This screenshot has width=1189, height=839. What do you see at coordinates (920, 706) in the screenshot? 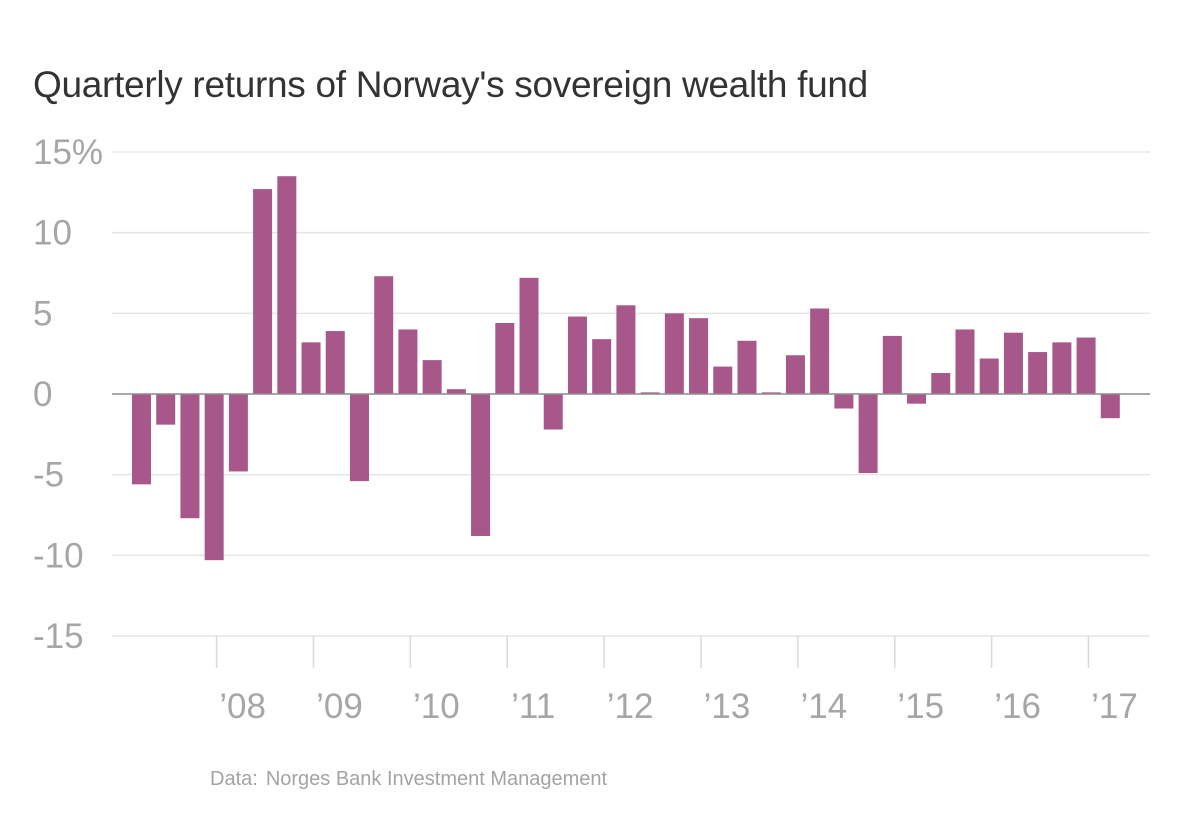
I see `x-tick-label: ’15` at bounding box center [920, 706].